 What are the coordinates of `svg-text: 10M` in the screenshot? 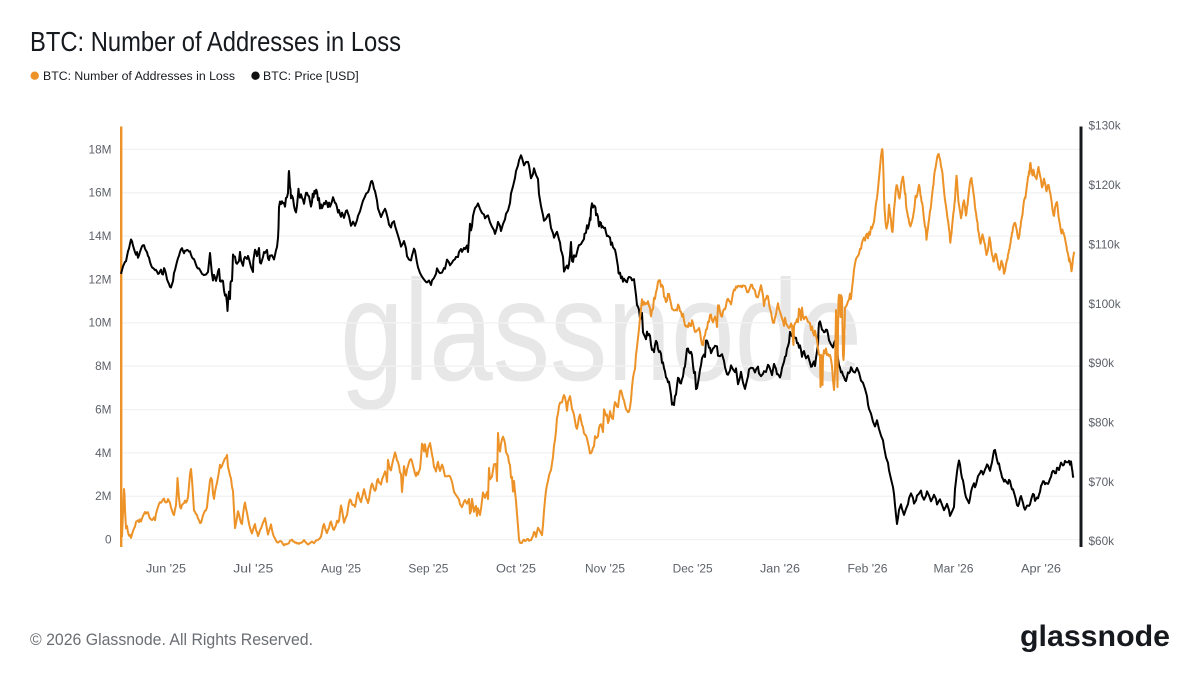 It's located at (100, 323).